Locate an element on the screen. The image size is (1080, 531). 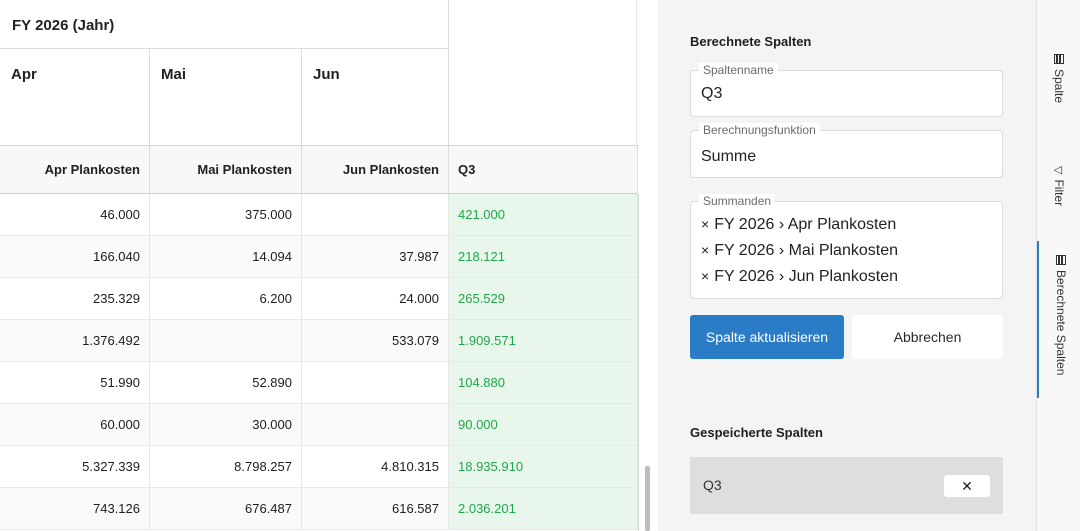
summand-label: FY 2026 › Jun Plankosten is located at coordinates (806, 276).